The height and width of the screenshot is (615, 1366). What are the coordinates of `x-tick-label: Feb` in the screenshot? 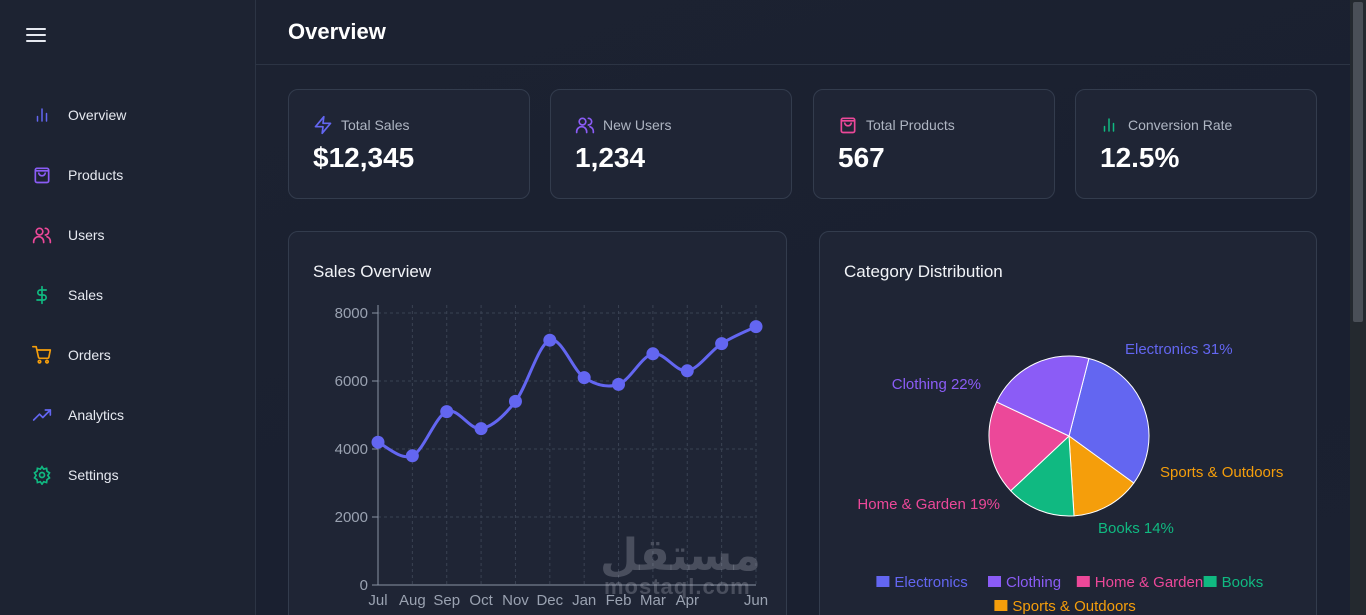 It's located at (619, 600).